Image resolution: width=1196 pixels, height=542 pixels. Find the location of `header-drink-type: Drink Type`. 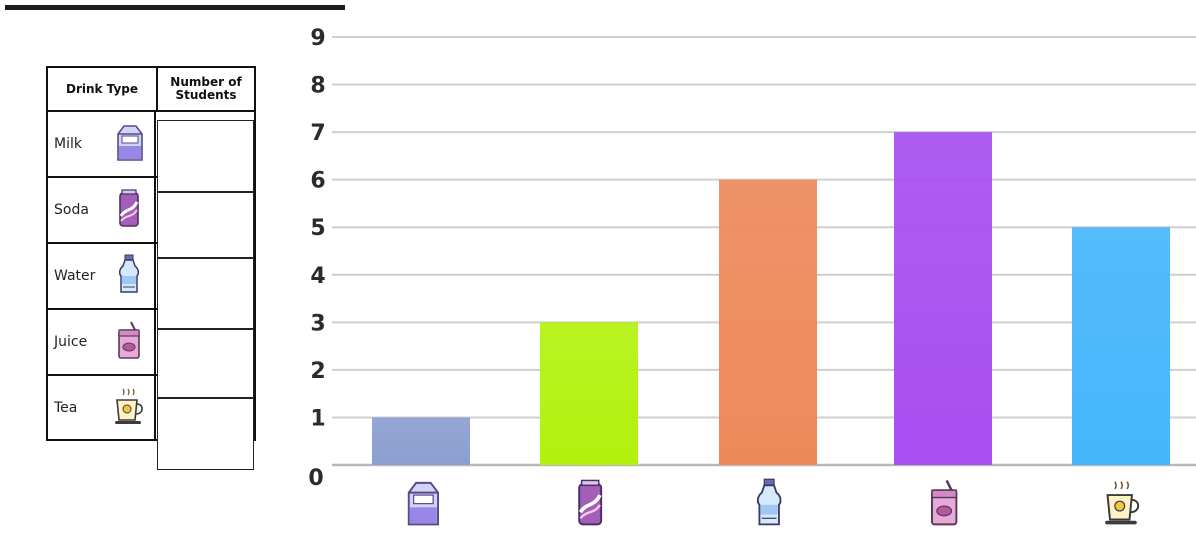

header-drink-type: Drink Type is located at coordinates (101, 88).